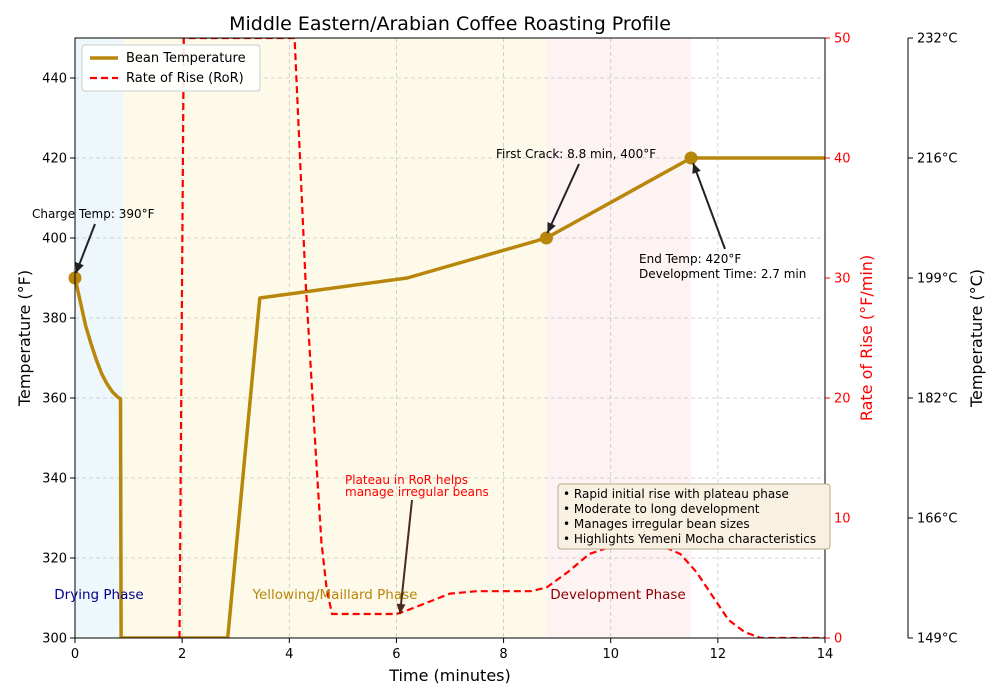  I want to click on y-tick-label-5: 400, so click(54, 239).